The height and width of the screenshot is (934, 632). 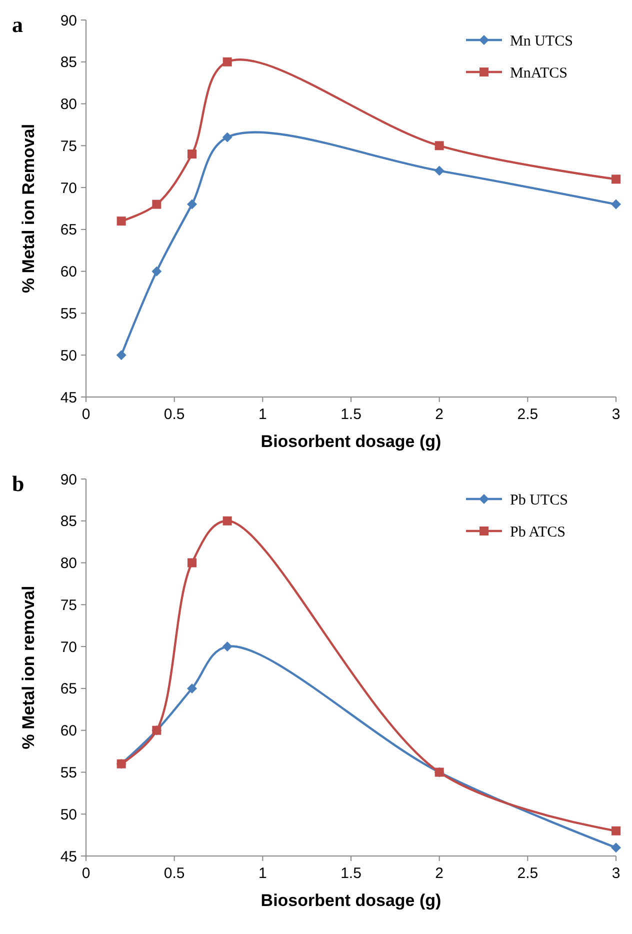 I want to click on y-axis-title: % Metal ion Removal, so click(x=28, y=209).